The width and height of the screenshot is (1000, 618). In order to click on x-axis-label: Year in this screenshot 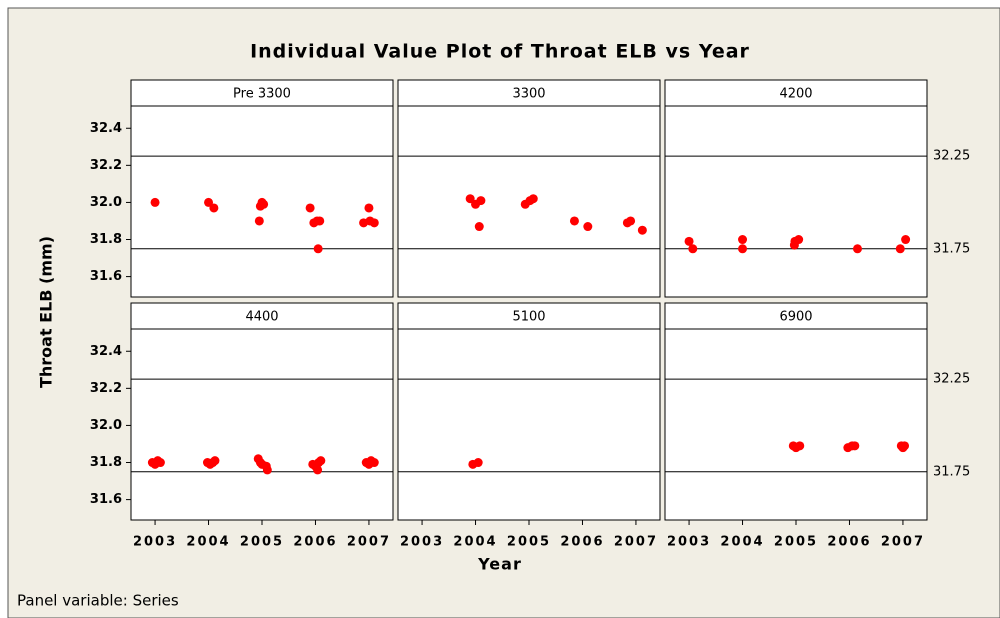, I will do `click(499, 564)`.